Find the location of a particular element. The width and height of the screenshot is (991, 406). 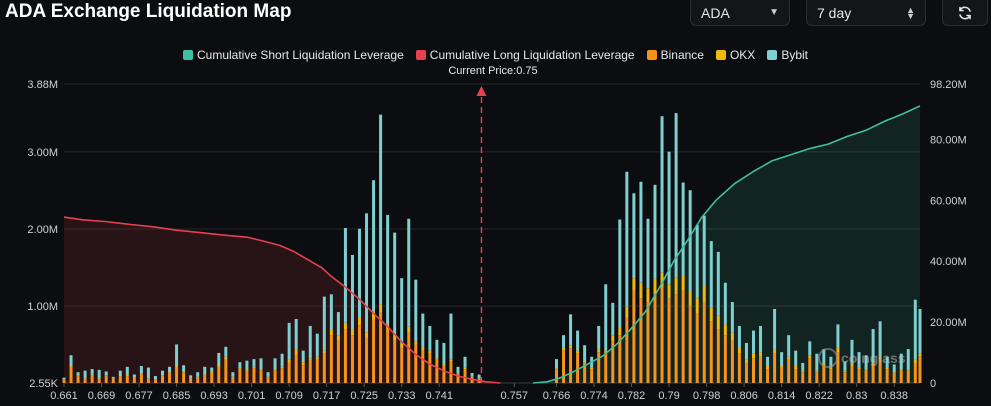

legend-item-long: Cumulative Long Liquidation Leverage is located at coordinates (525, 55).